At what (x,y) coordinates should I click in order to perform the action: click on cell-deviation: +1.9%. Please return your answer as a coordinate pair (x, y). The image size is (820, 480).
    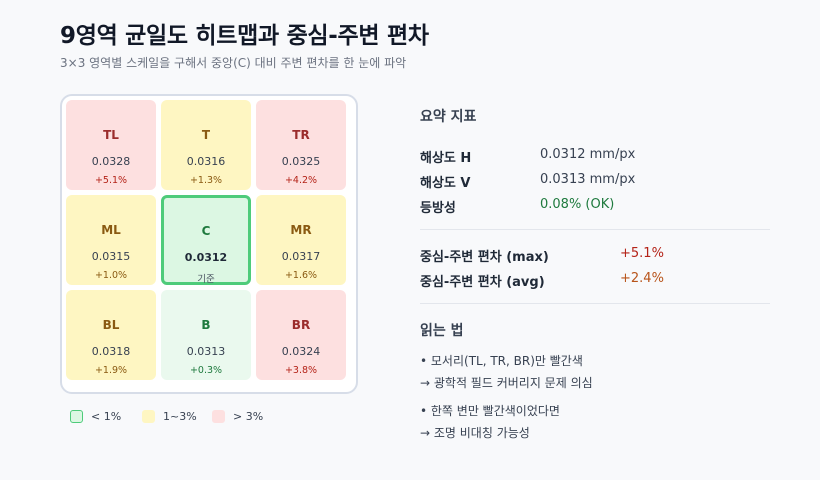
    Looking at the image, I should click on (111, 370).